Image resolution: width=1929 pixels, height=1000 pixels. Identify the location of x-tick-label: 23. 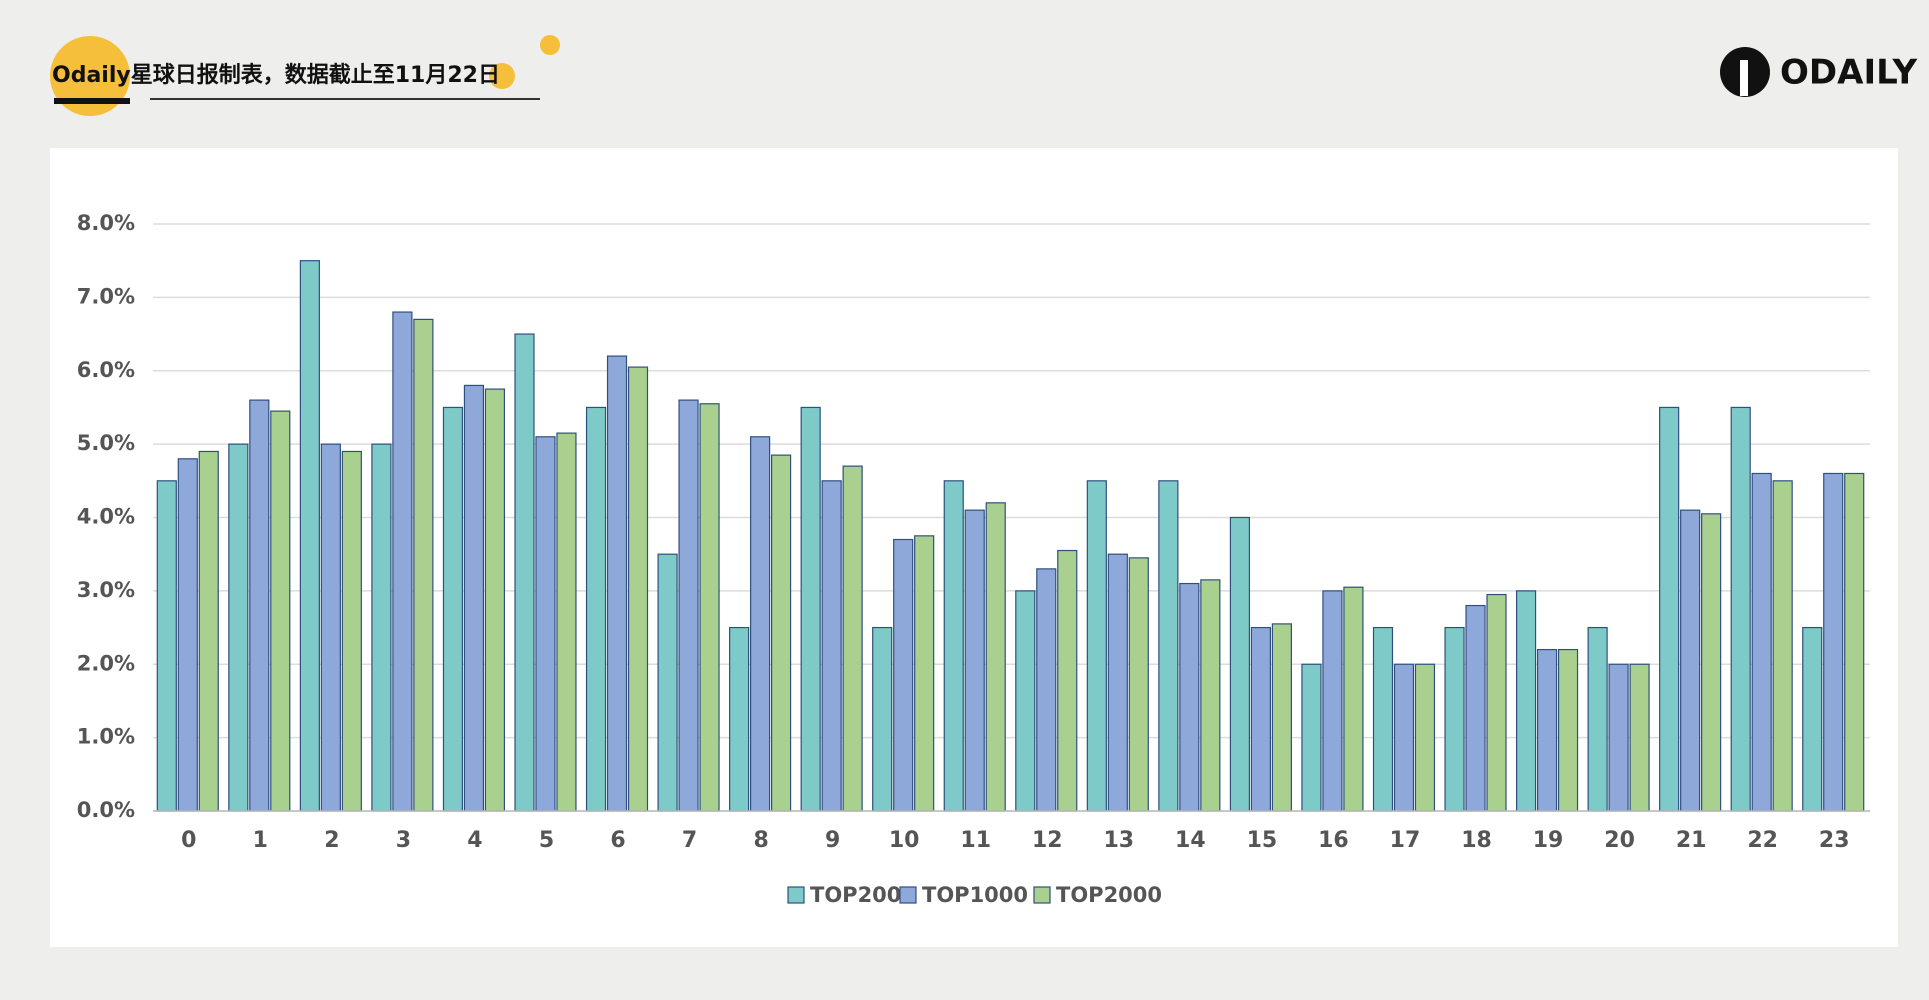
(1834, 840).